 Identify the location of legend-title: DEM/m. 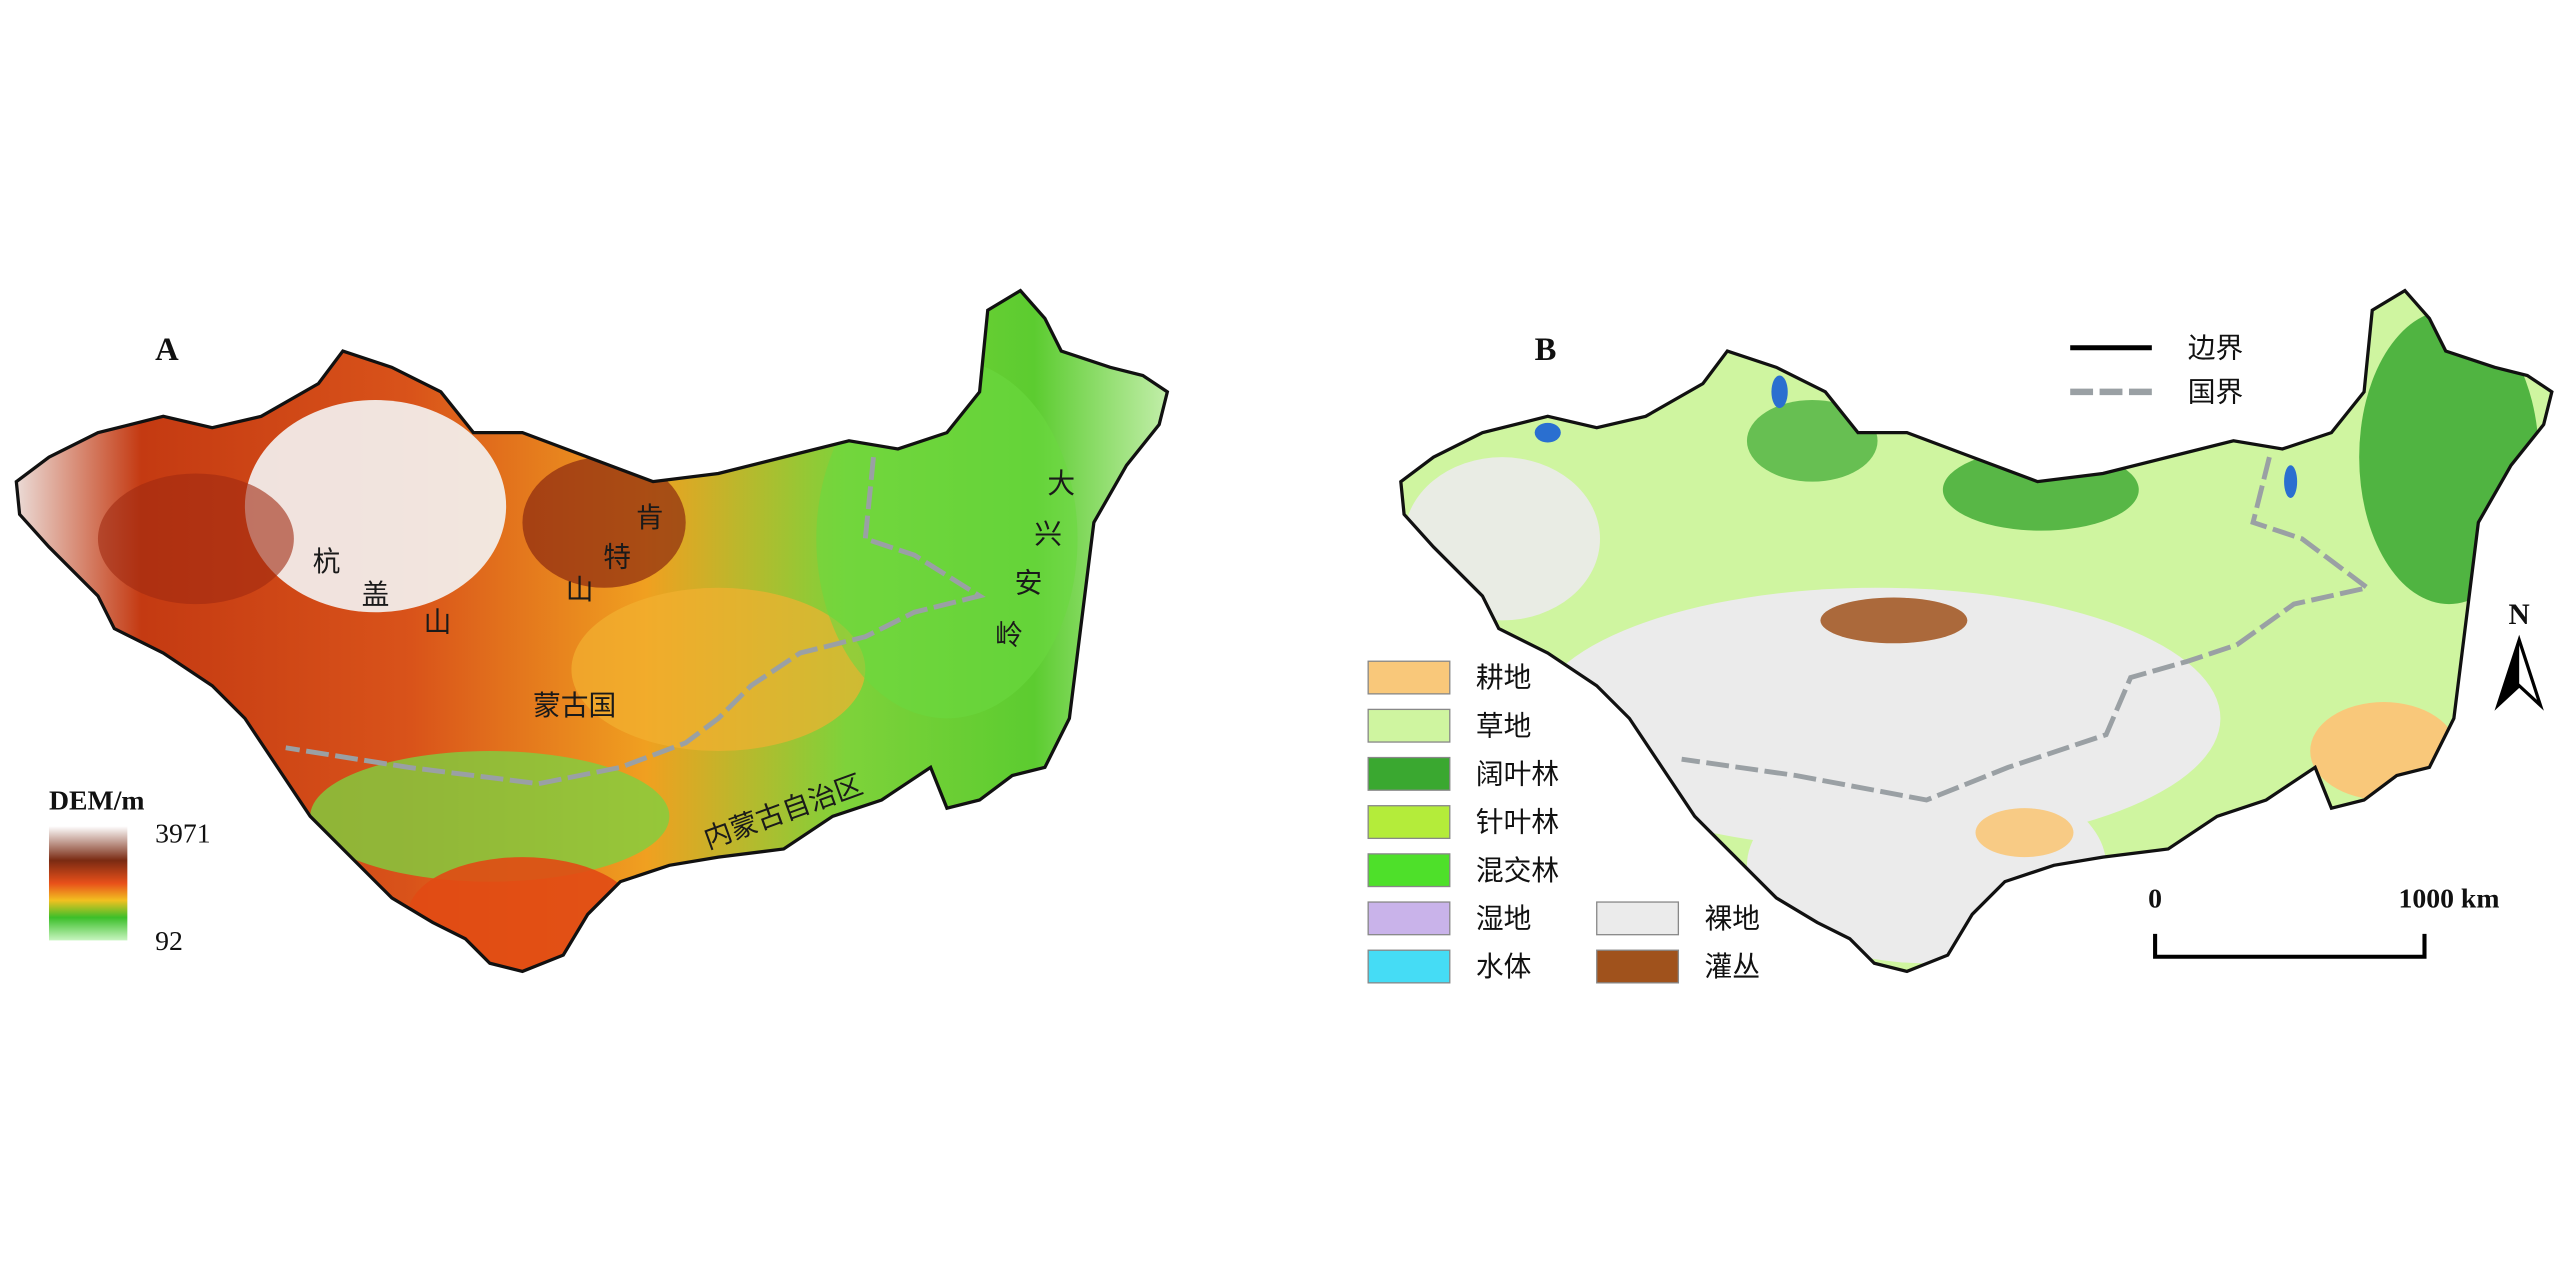
(97, 801).